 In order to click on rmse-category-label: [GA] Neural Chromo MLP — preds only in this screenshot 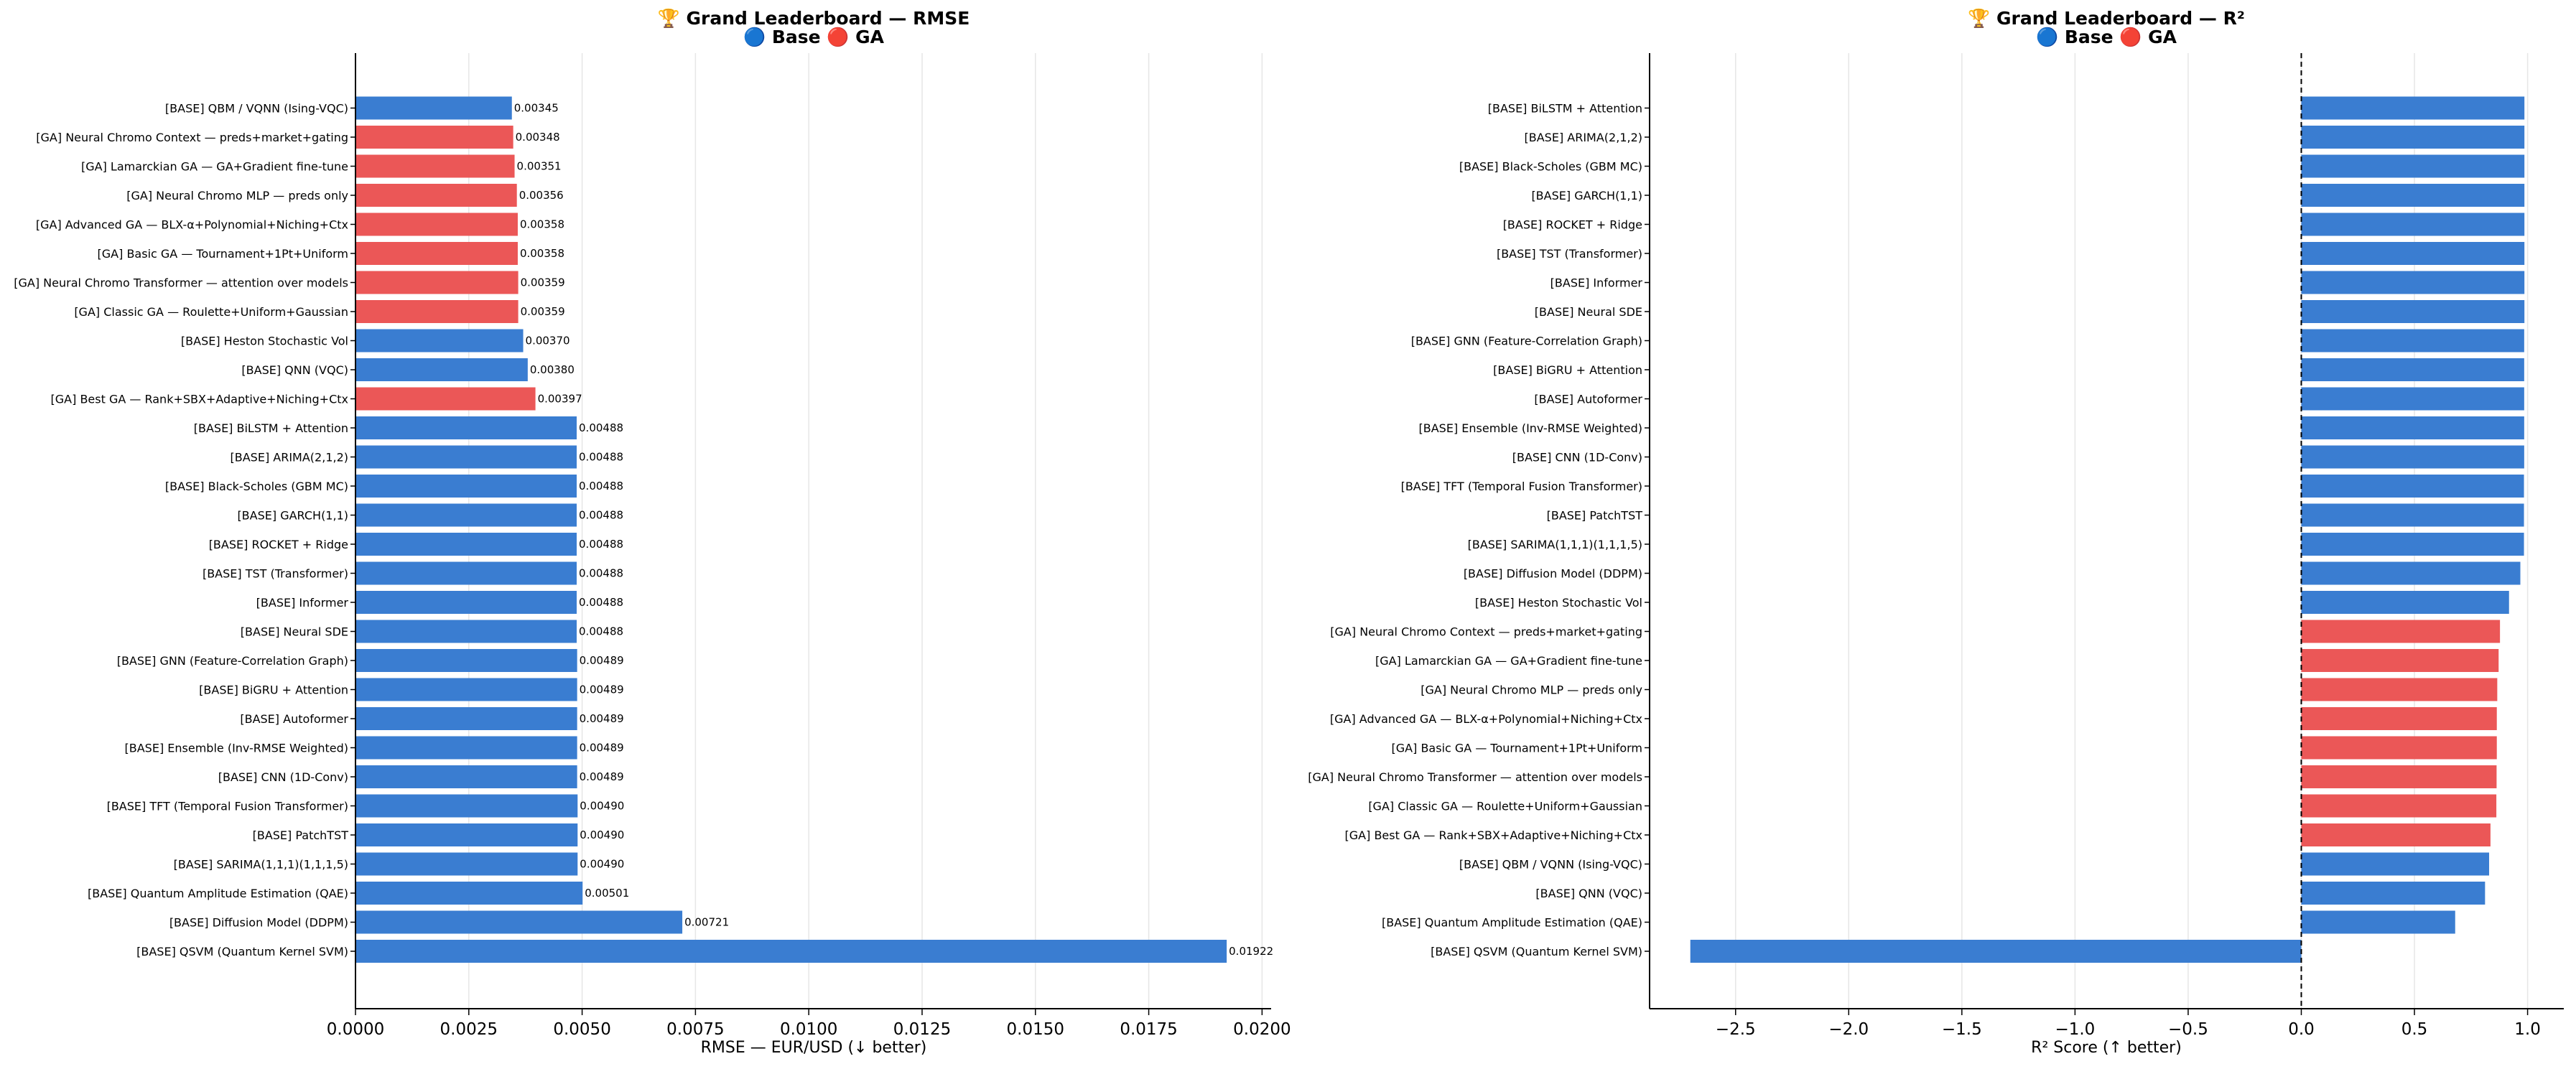, I will do `click(237, 195)`.